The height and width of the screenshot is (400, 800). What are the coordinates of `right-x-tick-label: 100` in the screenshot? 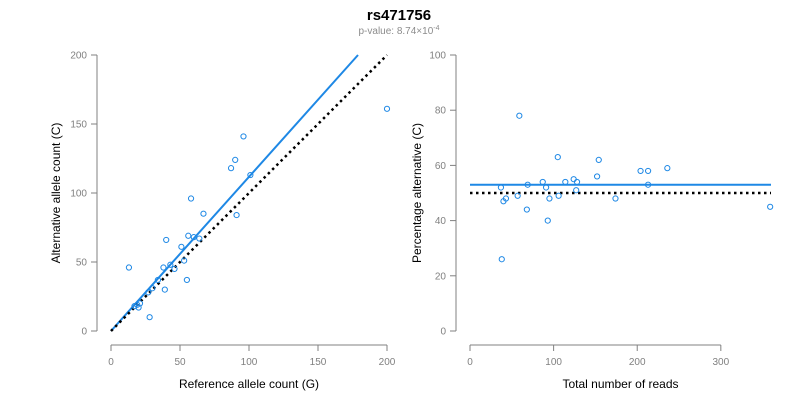 It's located at (553, 362).